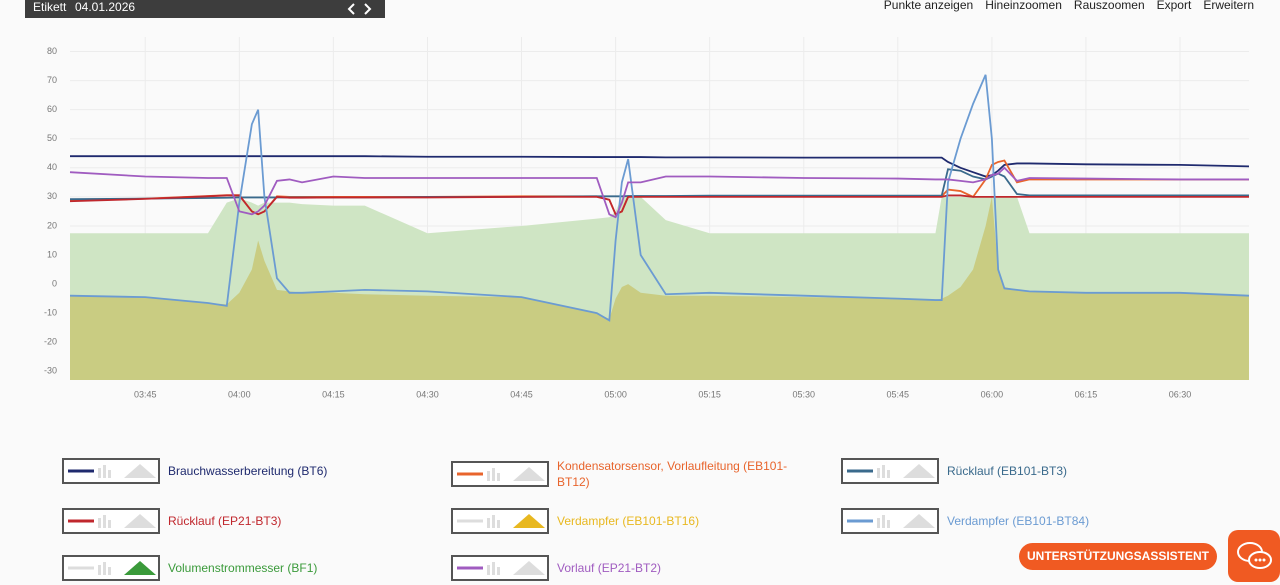 This screenshot has width=1280, height=585. I want to click on toolbar-link: Export, so click(1174, 6).